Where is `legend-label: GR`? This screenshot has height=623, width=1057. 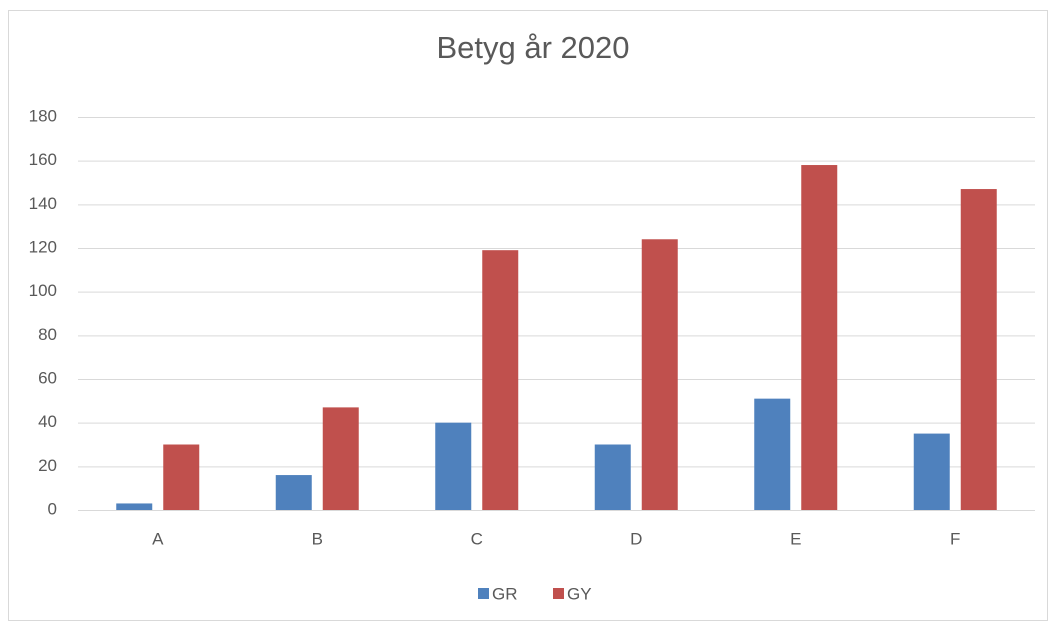 legend-label: GR is located at coordinates (505, 593).